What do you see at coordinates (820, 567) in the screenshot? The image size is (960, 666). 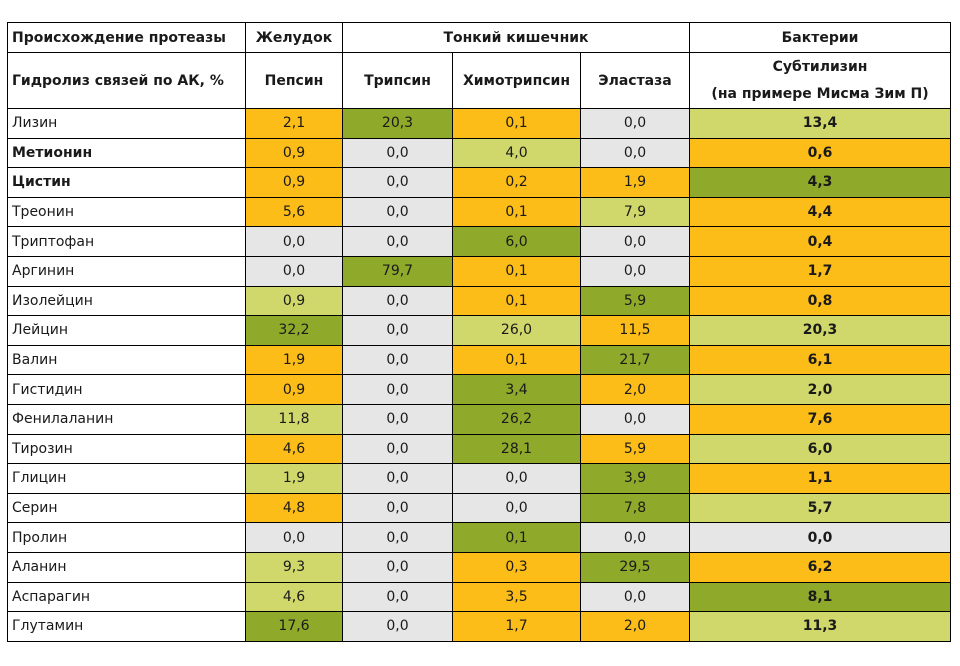 I see `subtilisin-value-cell: 6,2` at bounding box center [820, 567].